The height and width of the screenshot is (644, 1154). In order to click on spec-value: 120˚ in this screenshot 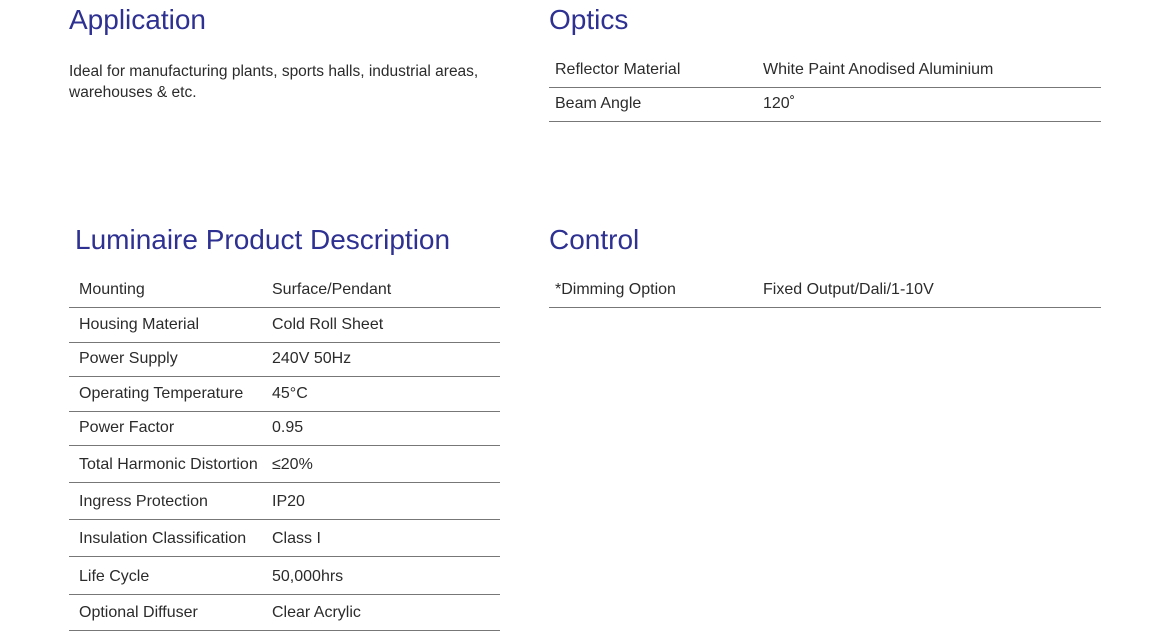, I will do `click(779, 103)`.